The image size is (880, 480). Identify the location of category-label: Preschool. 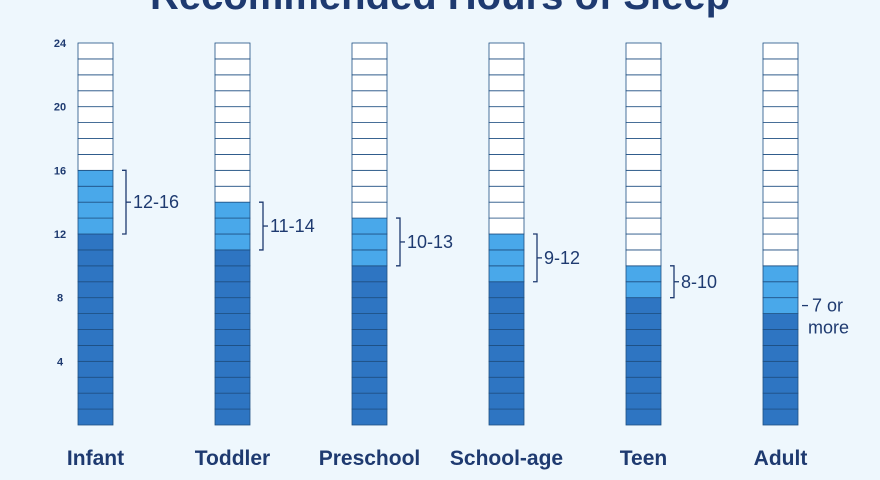
(370, 458).